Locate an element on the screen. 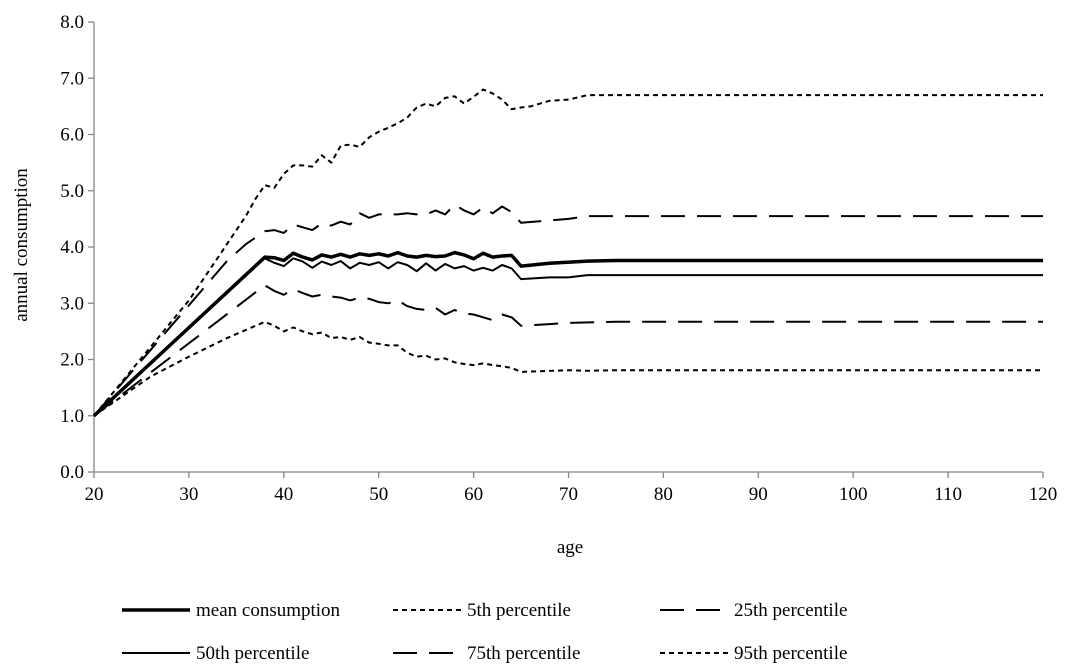 The height and width of the screenshot is (669, 1069). x-tick-label: 120 is located at coordinates (1043, 494).